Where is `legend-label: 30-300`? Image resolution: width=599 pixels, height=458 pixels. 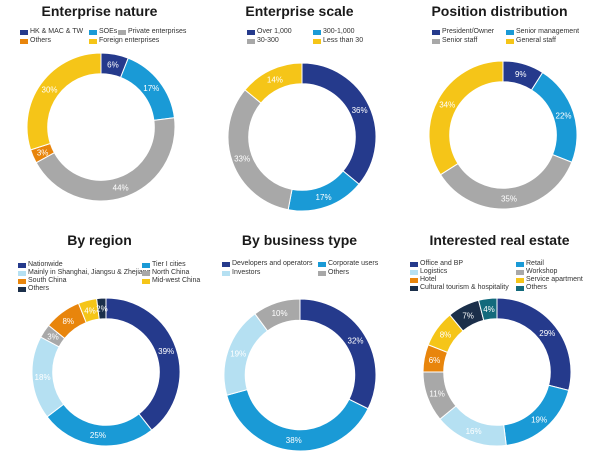
legend-label: 30-300 is located at coordinates (268, 40).